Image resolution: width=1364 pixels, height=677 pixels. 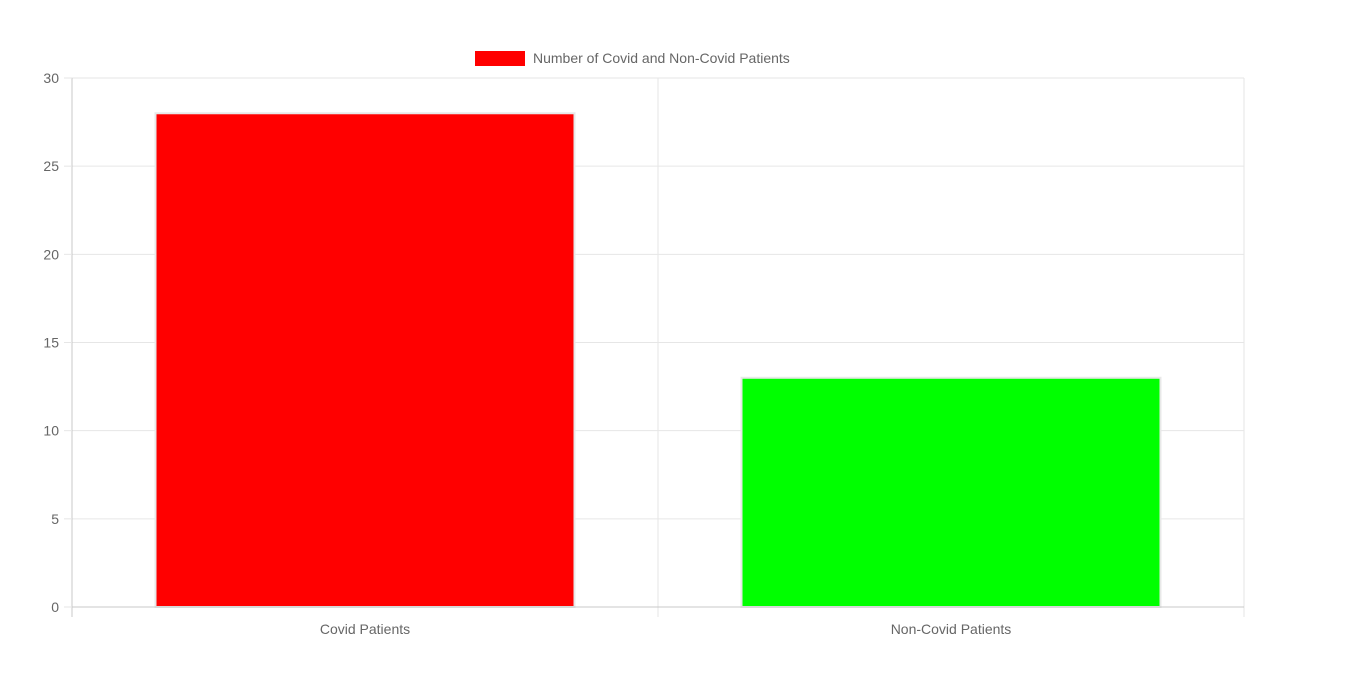 I want to click on legend-swatch, so click(x=500, y=58).